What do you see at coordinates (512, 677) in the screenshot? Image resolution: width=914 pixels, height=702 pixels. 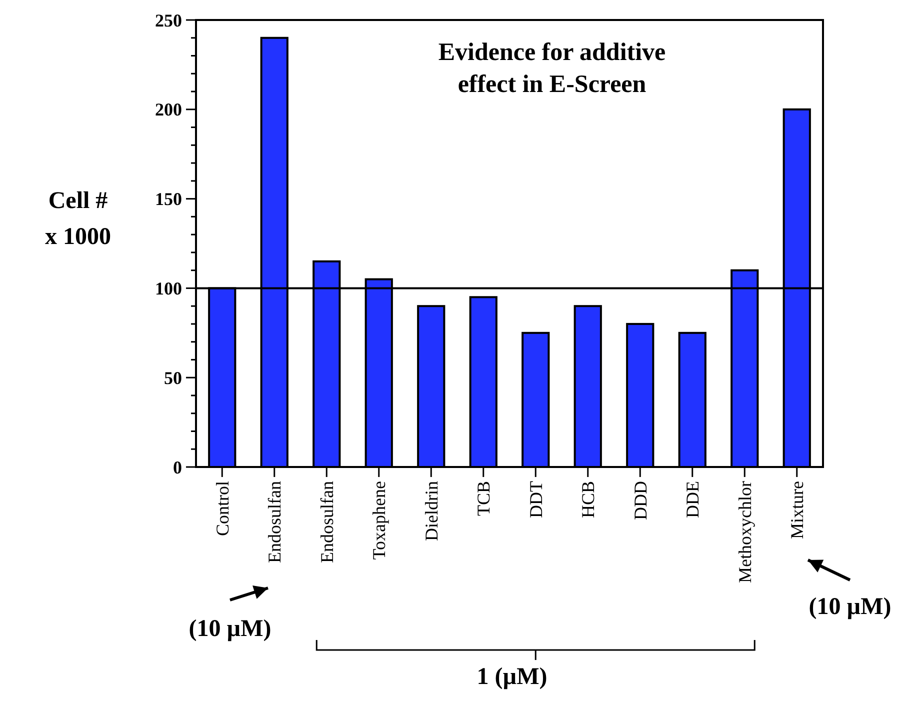 I see `text: 1 (µM)` at bounding box center [512, 677].